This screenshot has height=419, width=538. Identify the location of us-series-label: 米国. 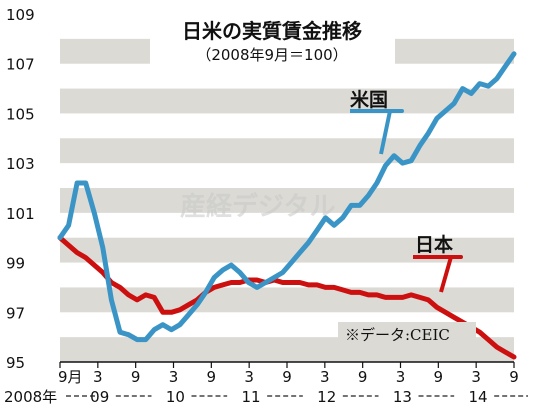
(377, 121).